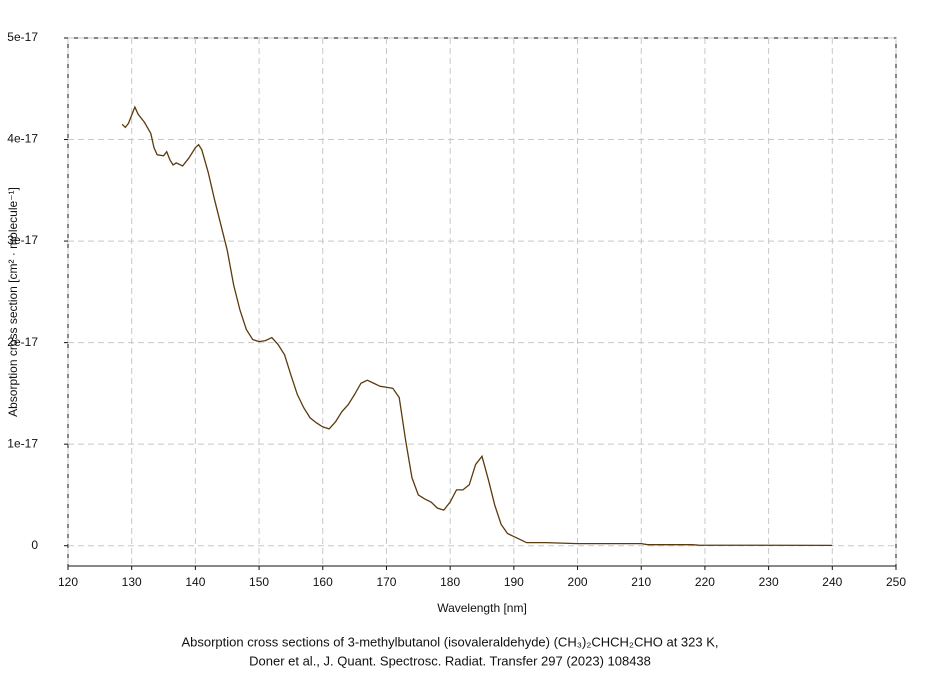  I want to click on x-tick-label: 170, so click(386, 582).